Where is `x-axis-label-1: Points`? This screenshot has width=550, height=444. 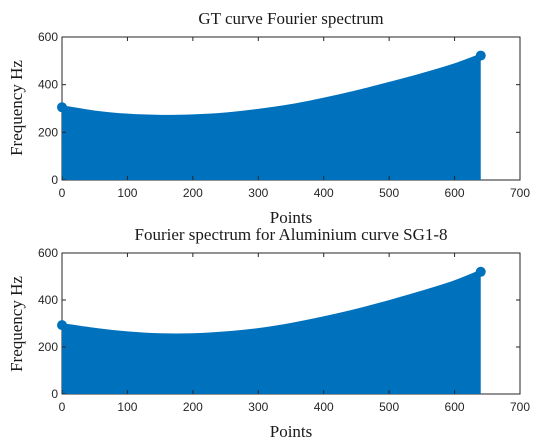
x-axis-label-1: Points is located at coordinates (291, 217).